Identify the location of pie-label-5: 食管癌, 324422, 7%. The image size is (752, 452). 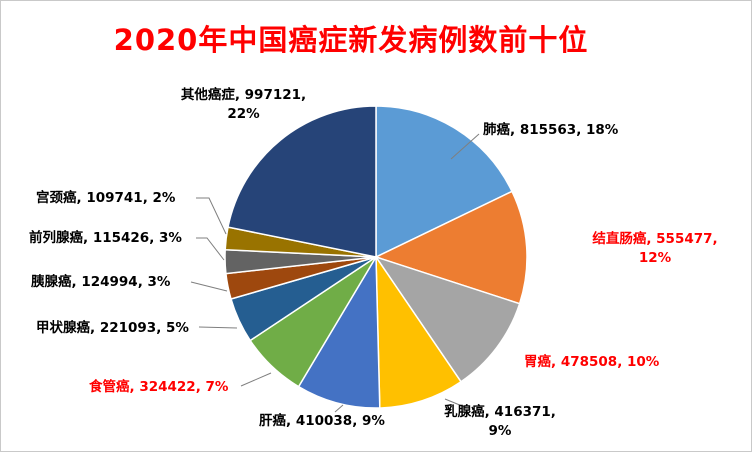
(159, 387).